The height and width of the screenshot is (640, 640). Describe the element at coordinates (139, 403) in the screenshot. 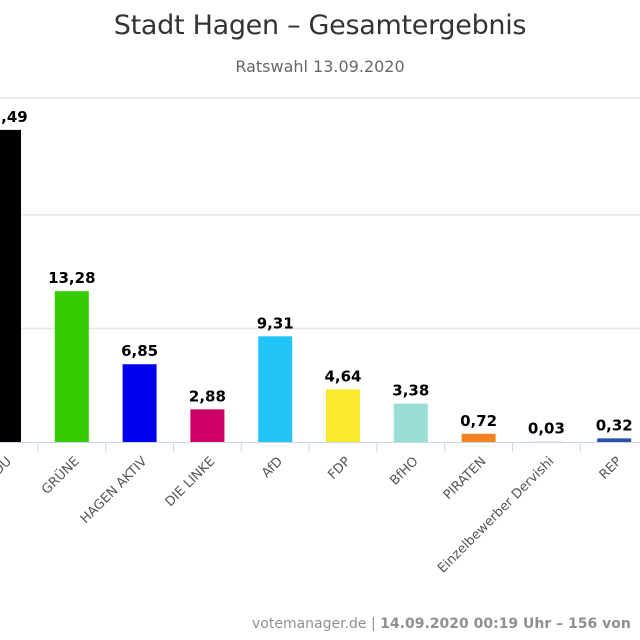

I see `bar-hagen-aktiv` at that location.